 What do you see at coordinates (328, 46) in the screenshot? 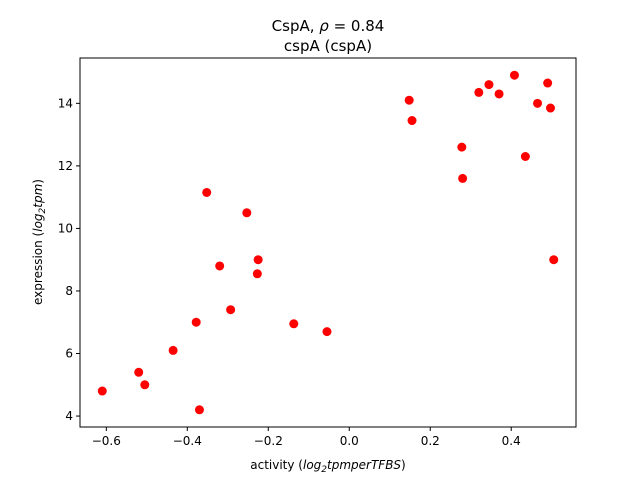
I see `chart-title-line2: cspA (cspA)` at bounding box center [328, 46].